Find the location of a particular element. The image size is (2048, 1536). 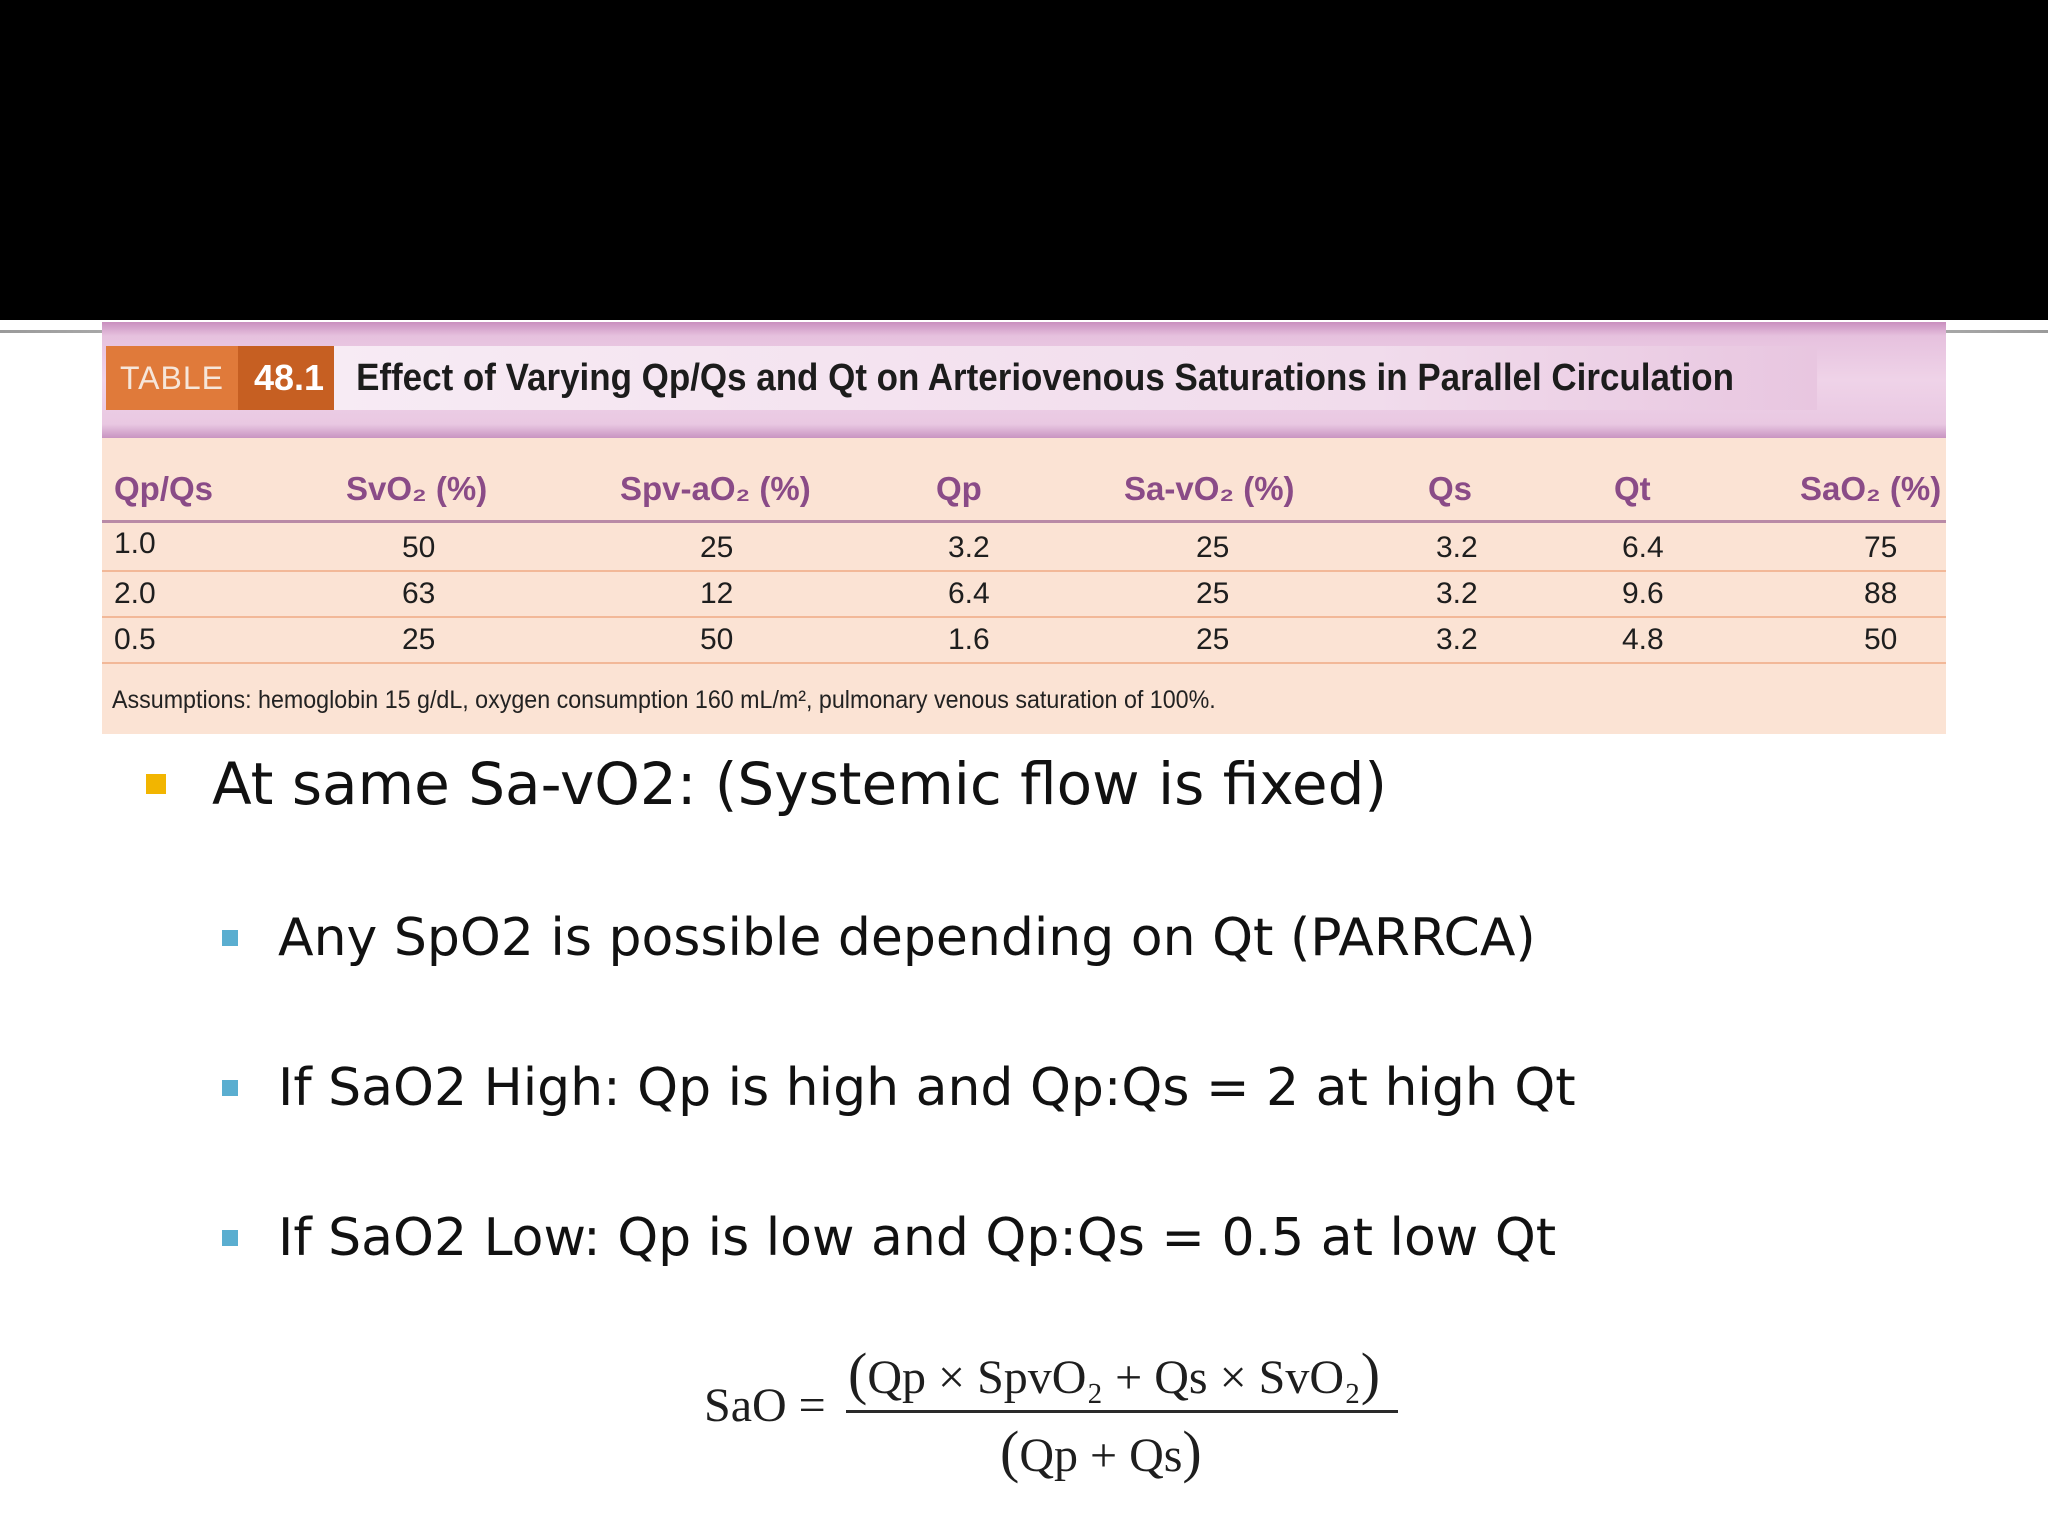

table-tag-label: TABLE is located at coordinates (172, 378).